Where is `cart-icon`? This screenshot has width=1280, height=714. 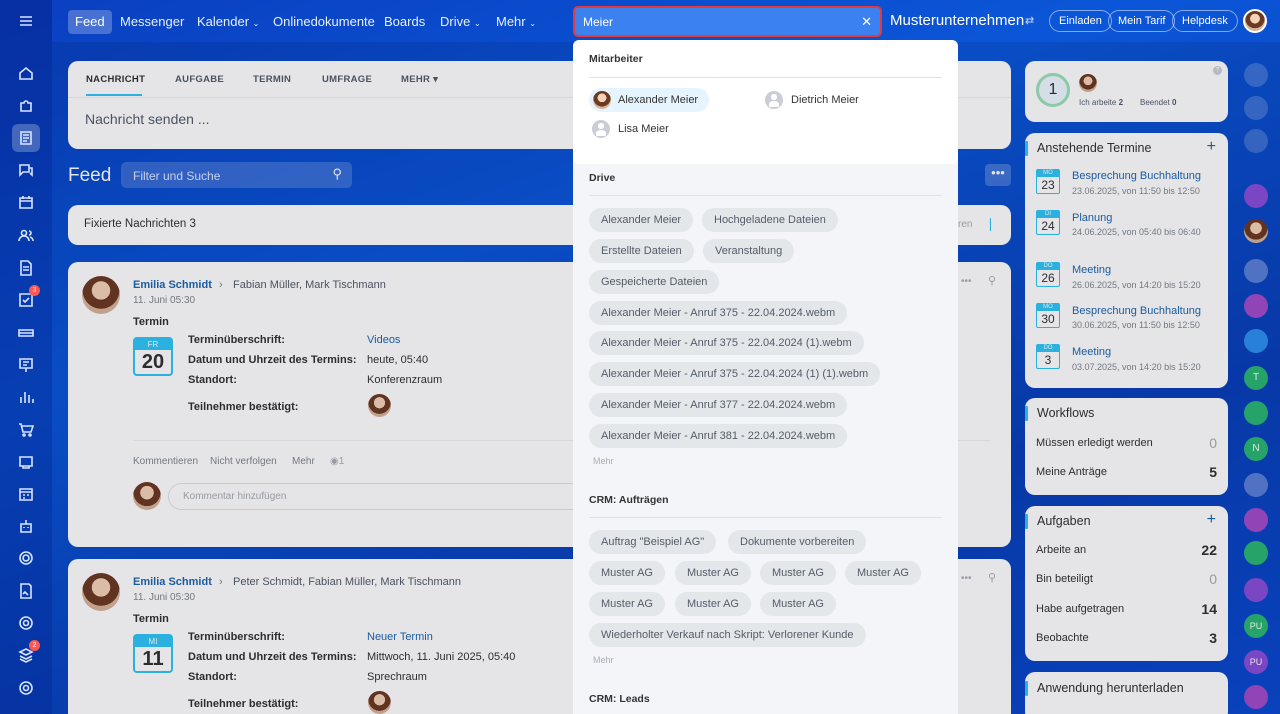 cart-icon is located at coordinates (26, 430).